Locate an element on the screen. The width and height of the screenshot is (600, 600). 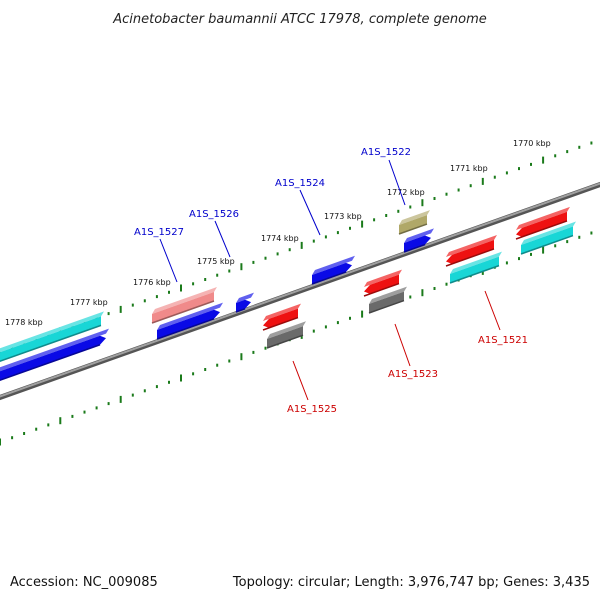
scale-label-1778: 1778 kbp is located at coordinates (24, 322).